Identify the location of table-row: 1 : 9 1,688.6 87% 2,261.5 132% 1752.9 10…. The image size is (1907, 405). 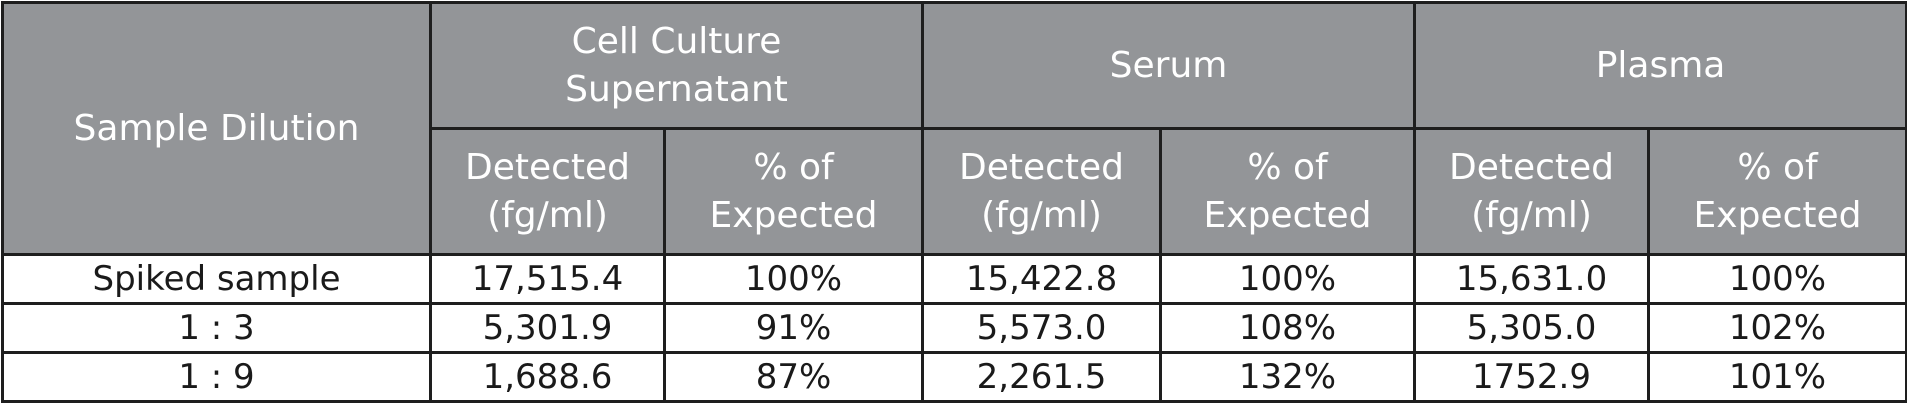
(954, 377).